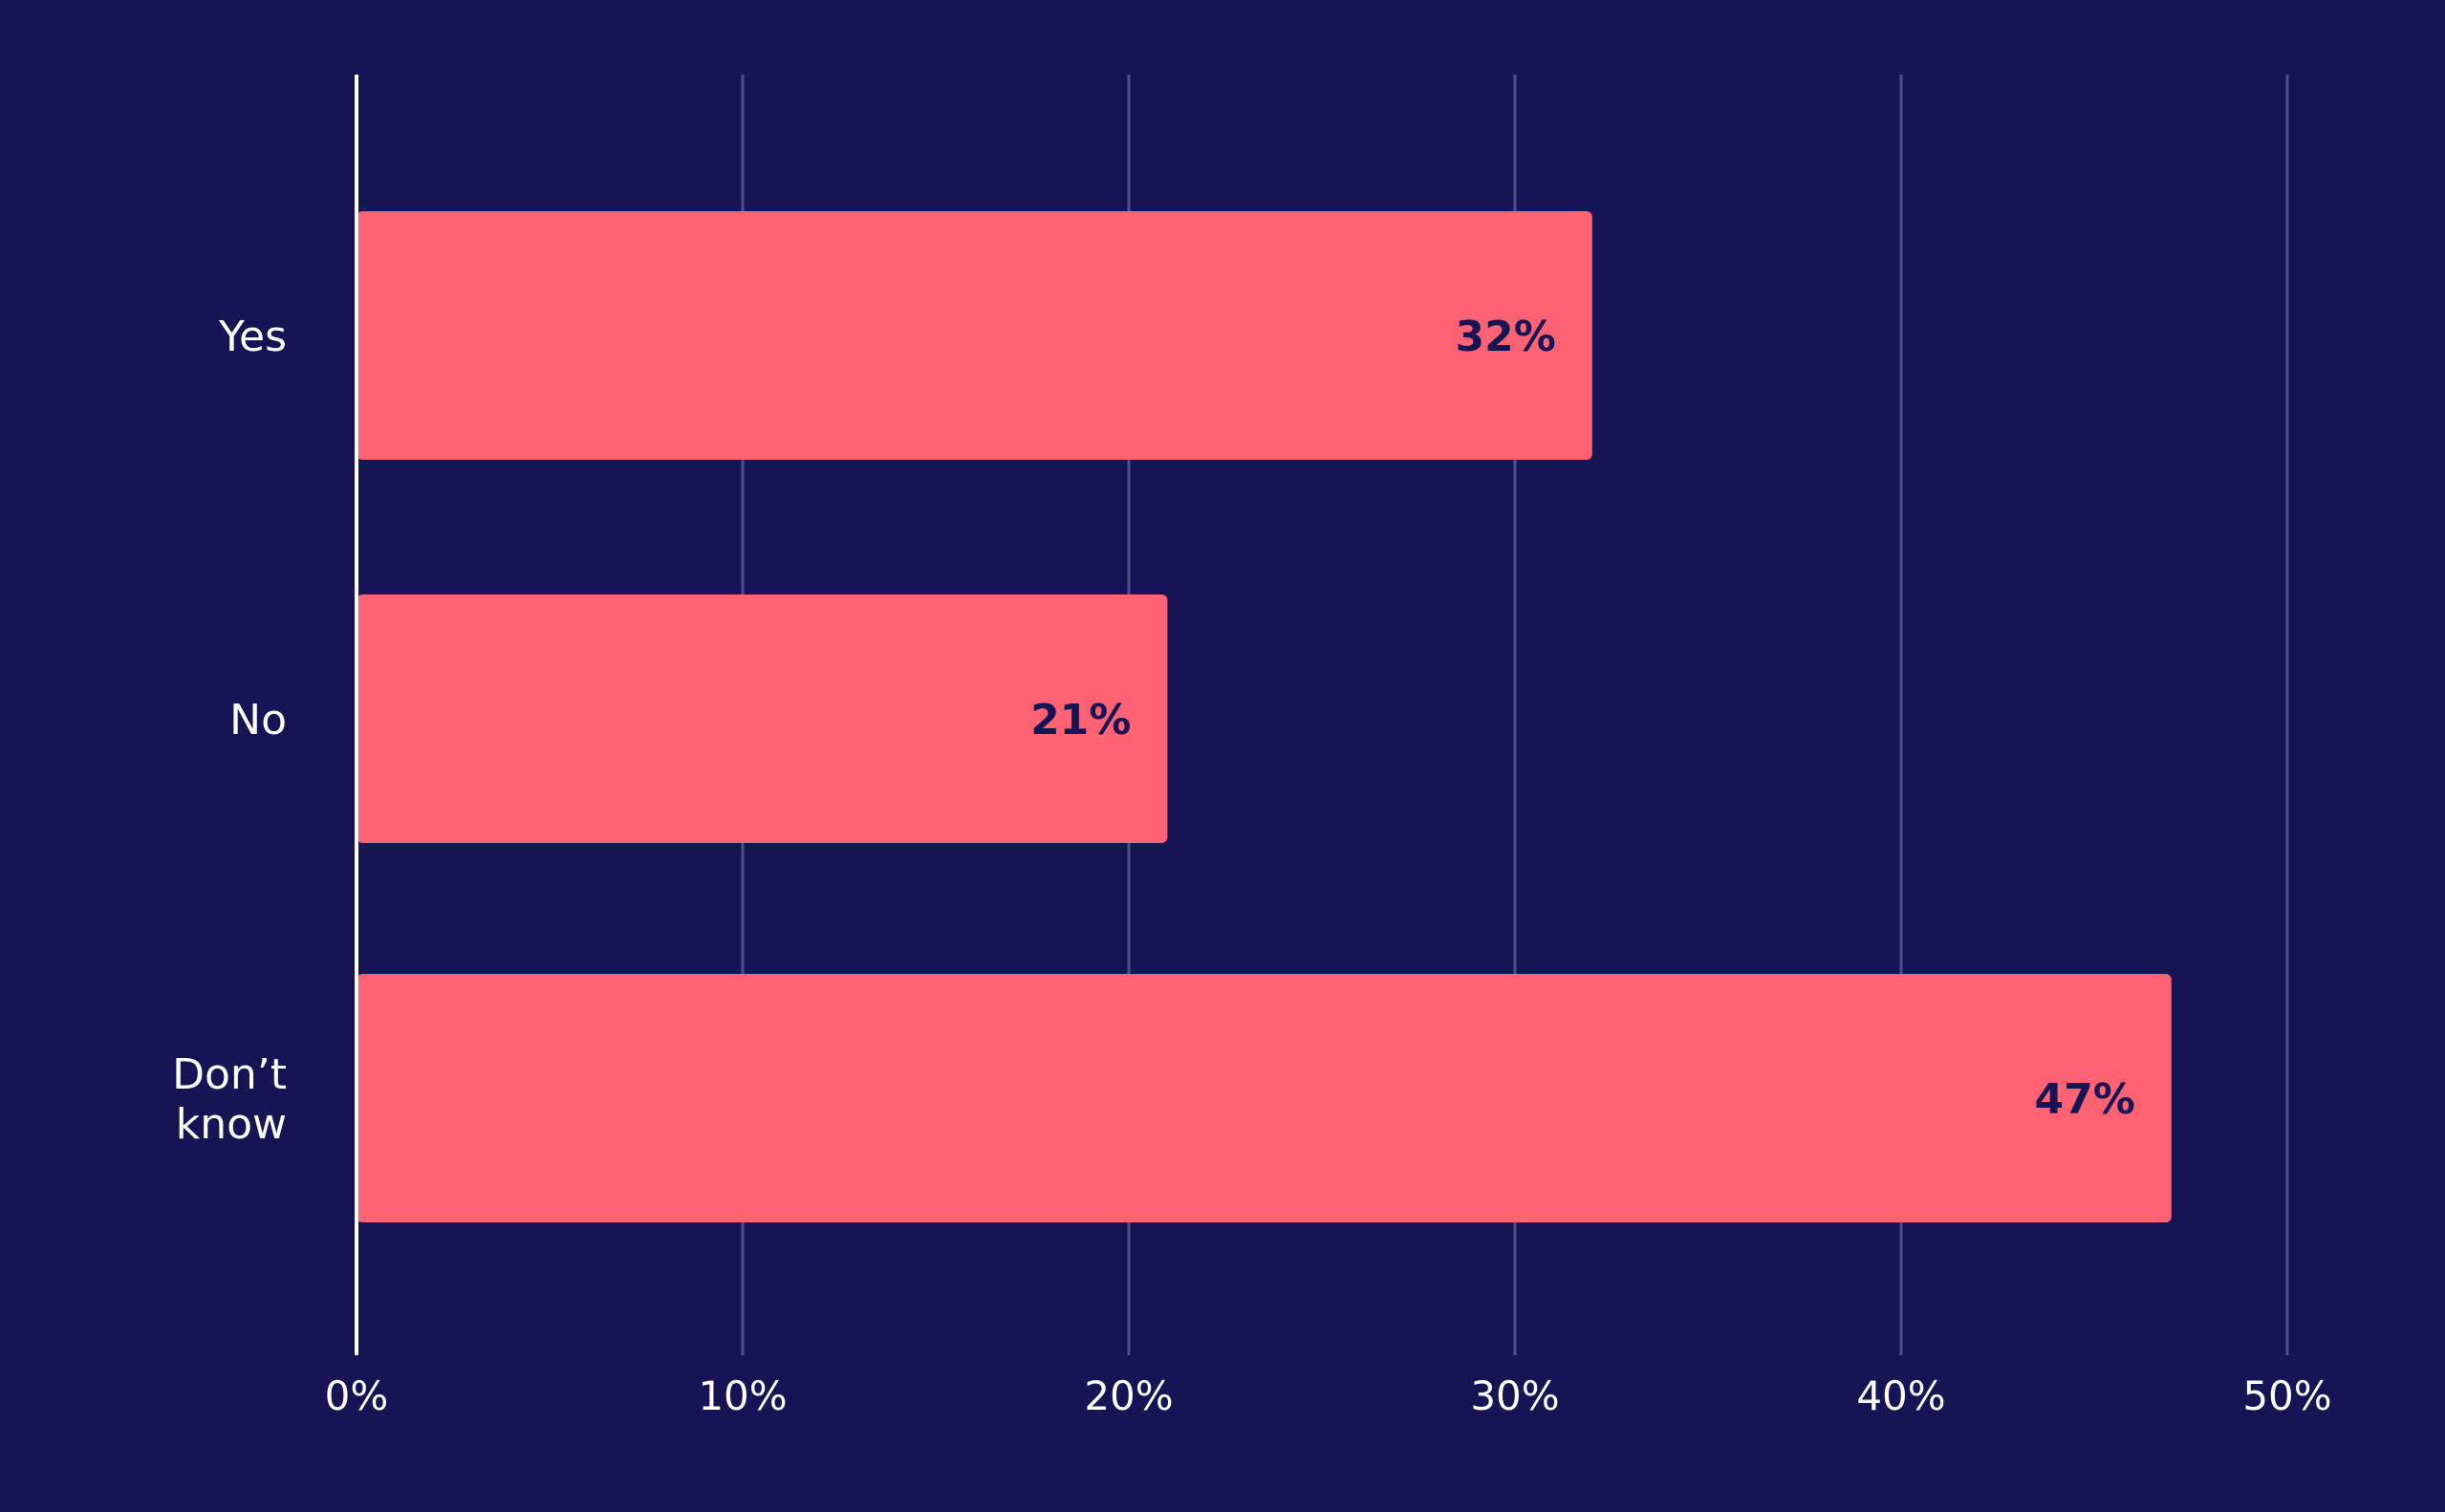  What do you see at coordinates (1515, 1395) in the screenshot?
I see `tick-label-30: 30%` at bounding box center [1515, 1395].